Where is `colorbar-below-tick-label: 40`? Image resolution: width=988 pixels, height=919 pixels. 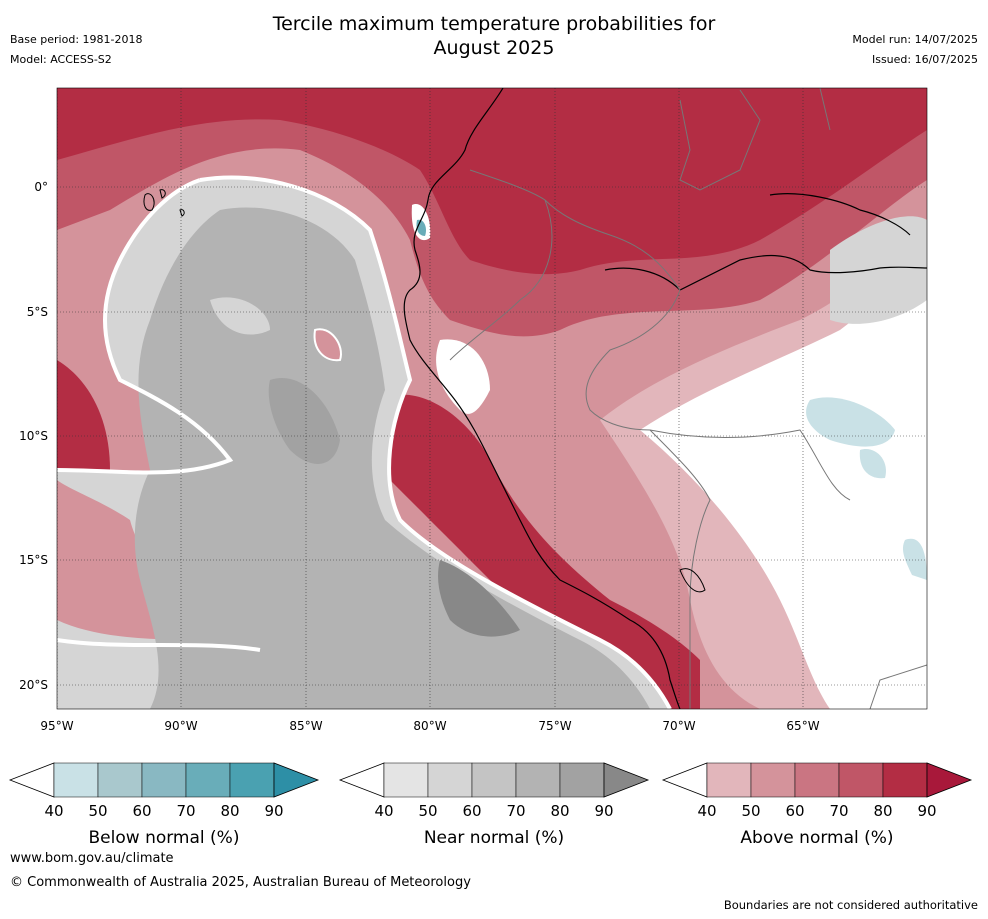 colorbar-below-tick-label: 40 is located at coordinates (53, 811).